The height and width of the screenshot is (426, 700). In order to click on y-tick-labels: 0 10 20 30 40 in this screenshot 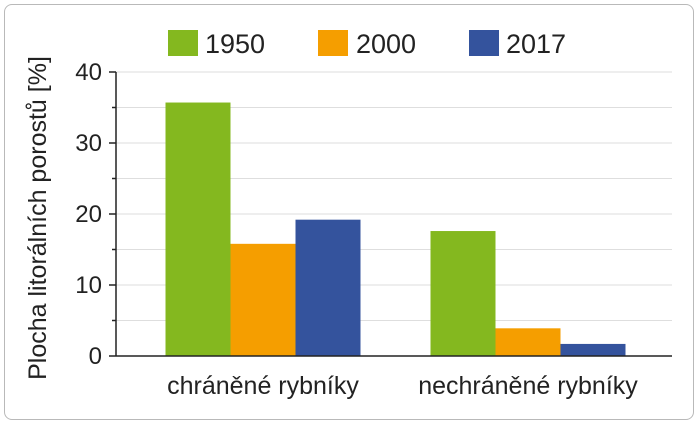, I will do `click(88, 214)`.